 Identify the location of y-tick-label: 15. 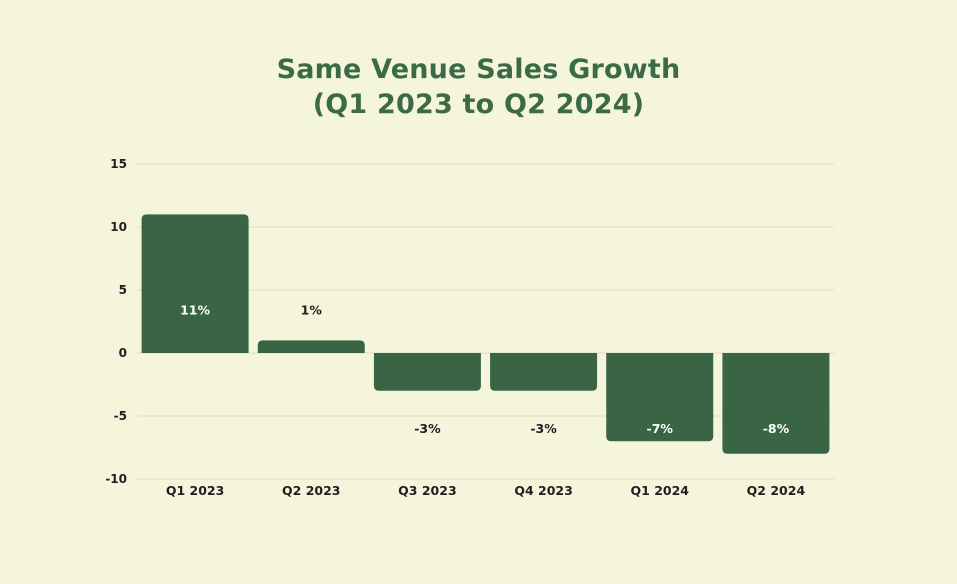
(118, 164).